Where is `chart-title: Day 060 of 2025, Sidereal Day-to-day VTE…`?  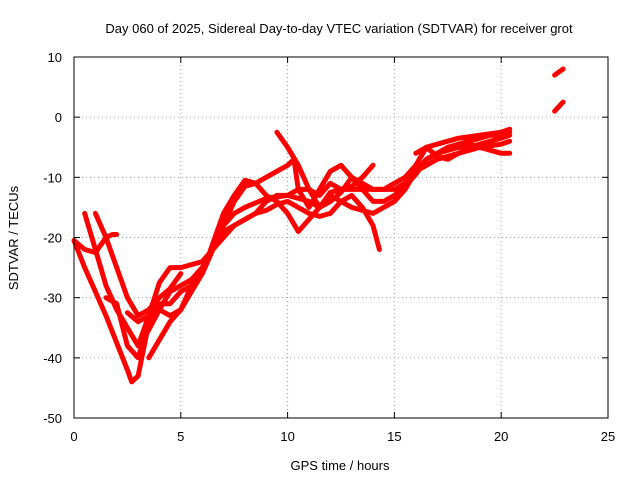
chart-title: Day 060 of 2025, Sidereal Day-to-day VTE… is located at coordinates (339, 28).